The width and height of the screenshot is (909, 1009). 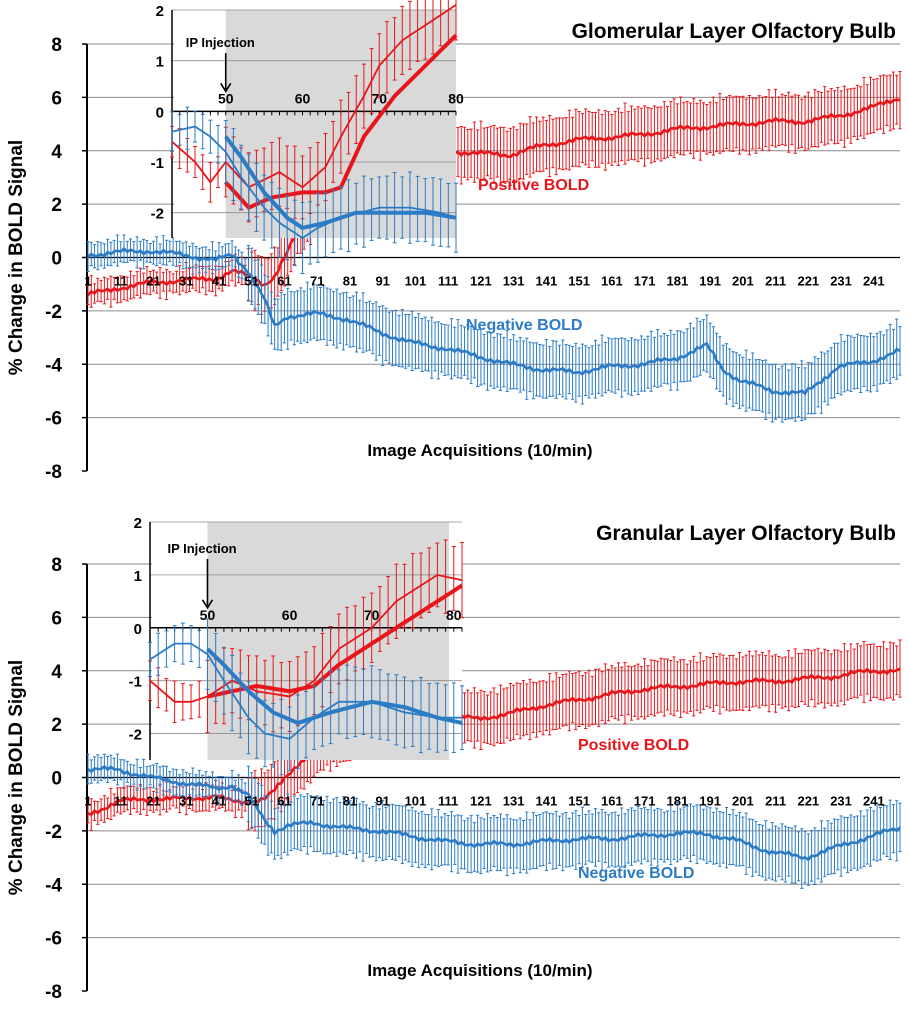 What do you see at coordinates (533, 185) in the screenshot?
I see `legend-positive-bold: Positive BOLD` at bounding box center [533, 185].